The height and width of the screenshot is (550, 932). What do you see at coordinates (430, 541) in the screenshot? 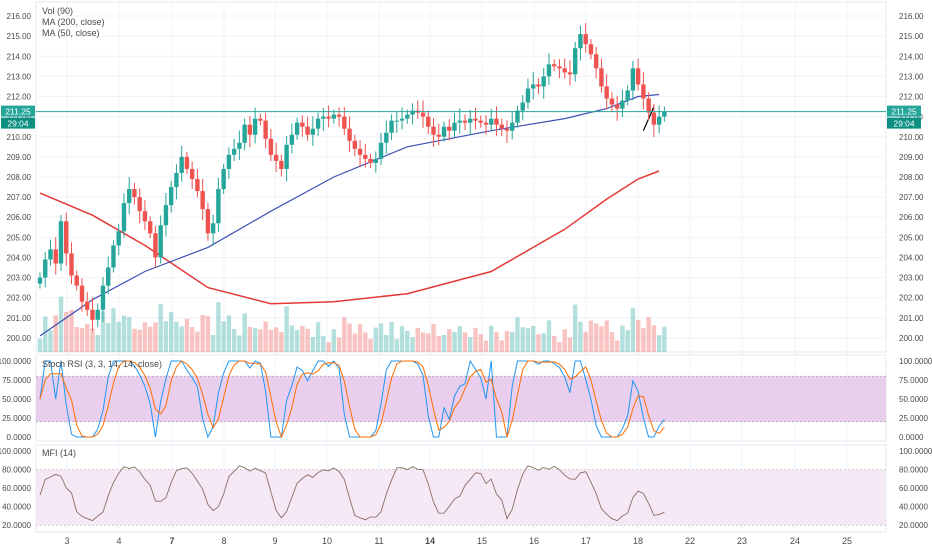
I see `x-tick-label: 14` at bounding box center [430, 541].